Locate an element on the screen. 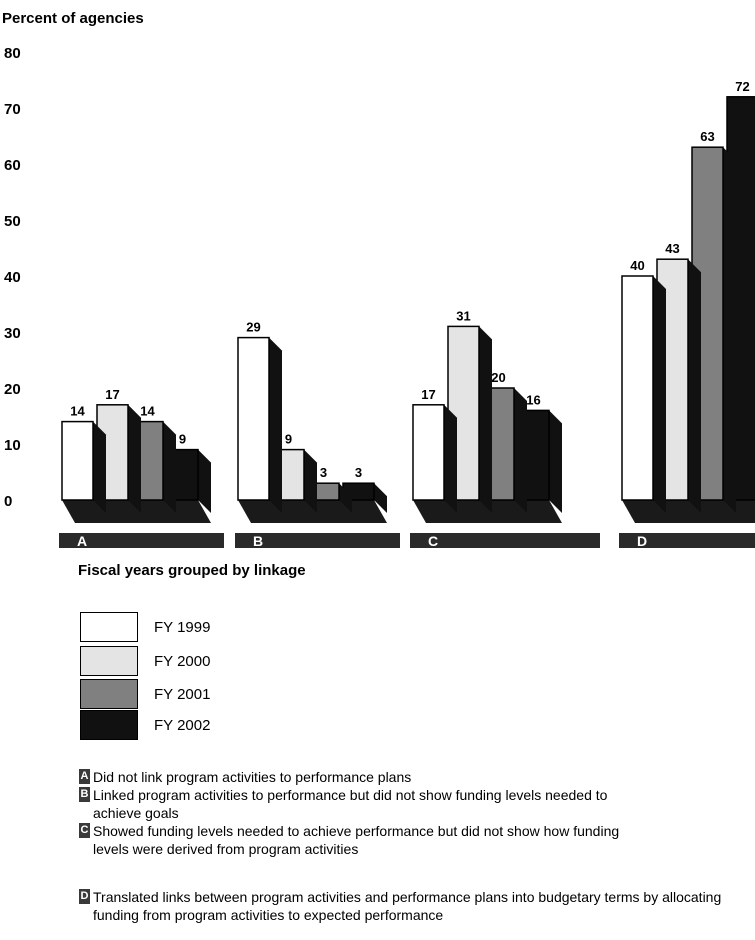  y-tick-label: 30 is located at coordinates (12, 333).